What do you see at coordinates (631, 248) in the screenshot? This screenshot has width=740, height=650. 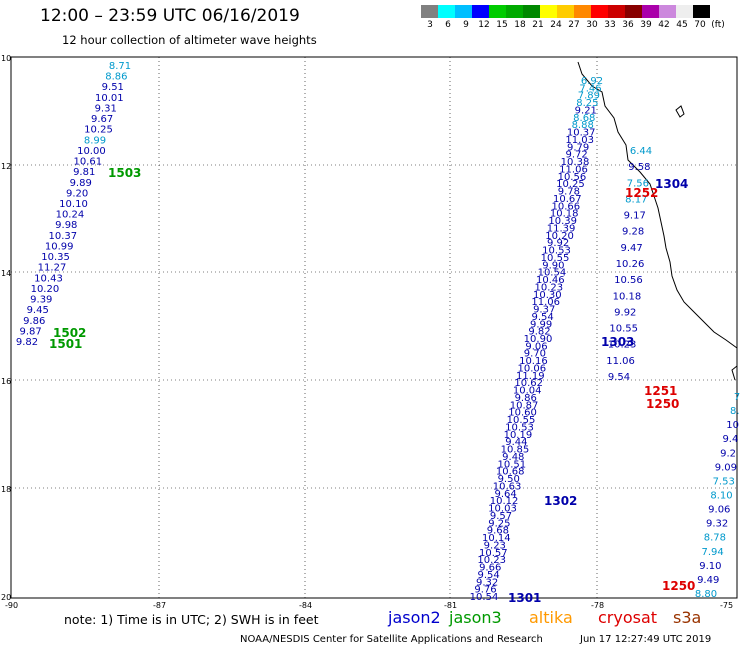 I see `wave-height-value: 9.47` at bounding box center [631, 248].